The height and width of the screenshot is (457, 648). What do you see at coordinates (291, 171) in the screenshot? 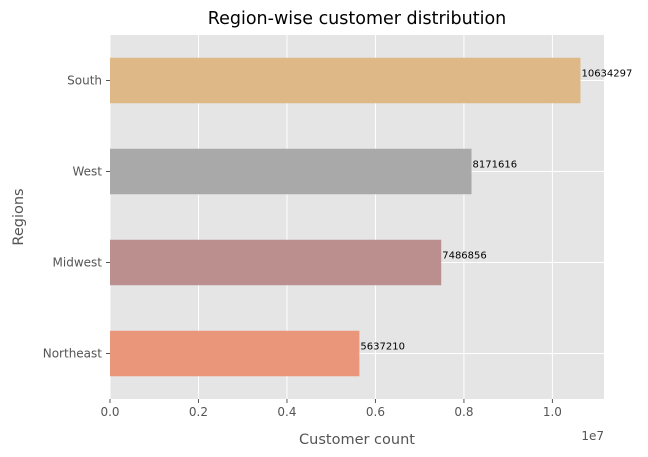
I see `bar-west` at bounding box center [291, 171].